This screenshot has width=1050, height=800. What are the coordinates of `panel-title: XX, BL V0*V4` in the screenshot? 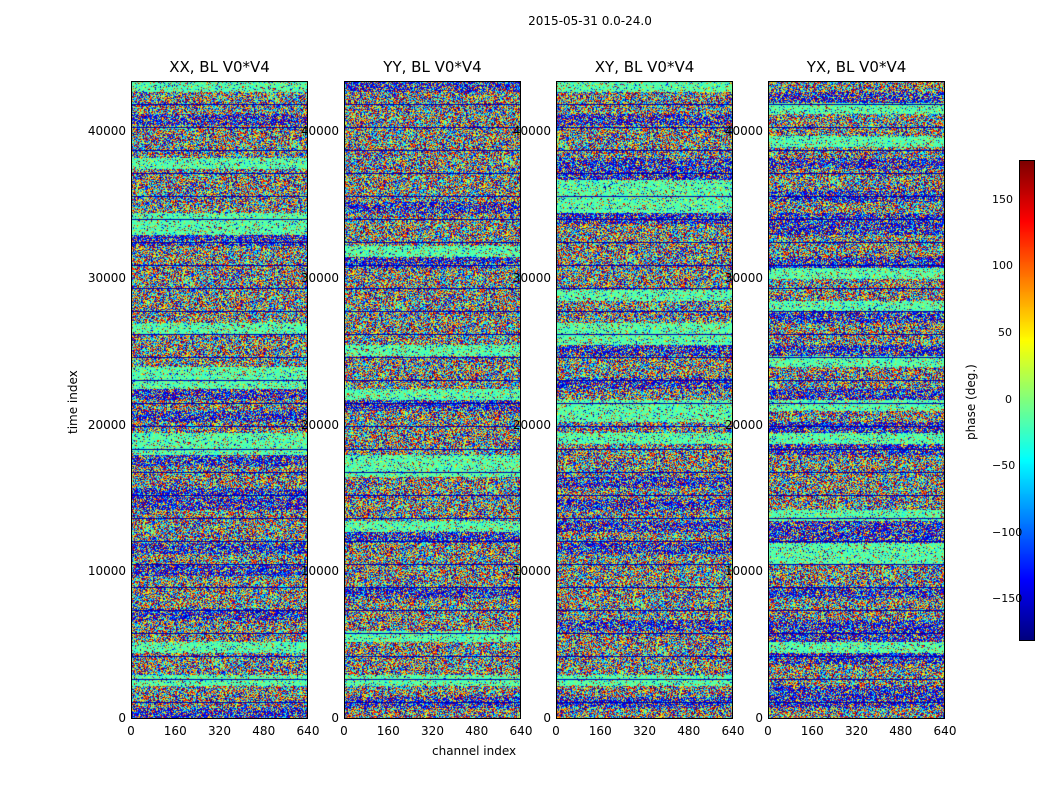 It's located at (219, 67).